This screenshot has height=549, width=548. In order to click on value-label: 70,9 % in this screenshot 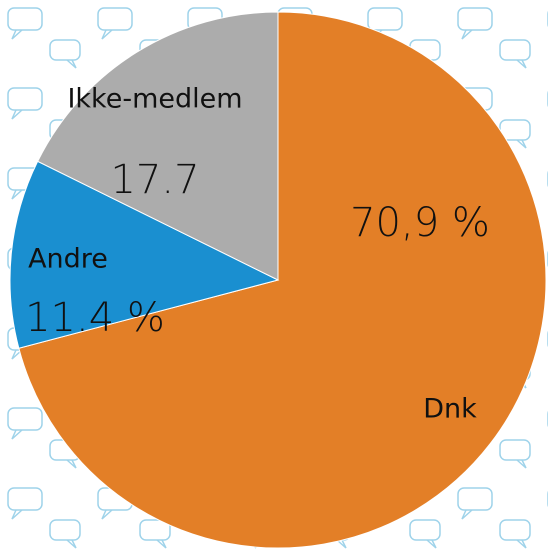, I will do `click(420, 223)`.